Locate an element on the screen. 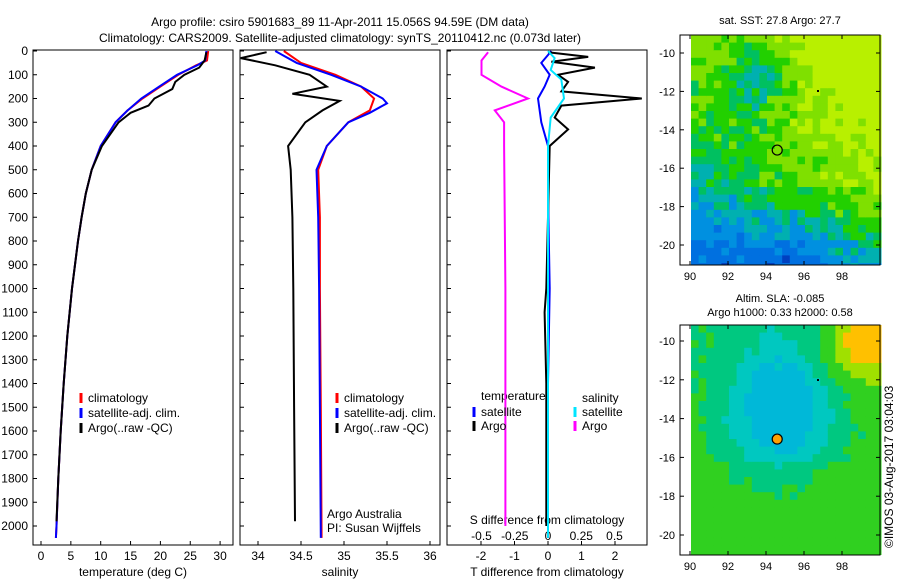  legend-label: satellite is located at coordinates (501, 412).